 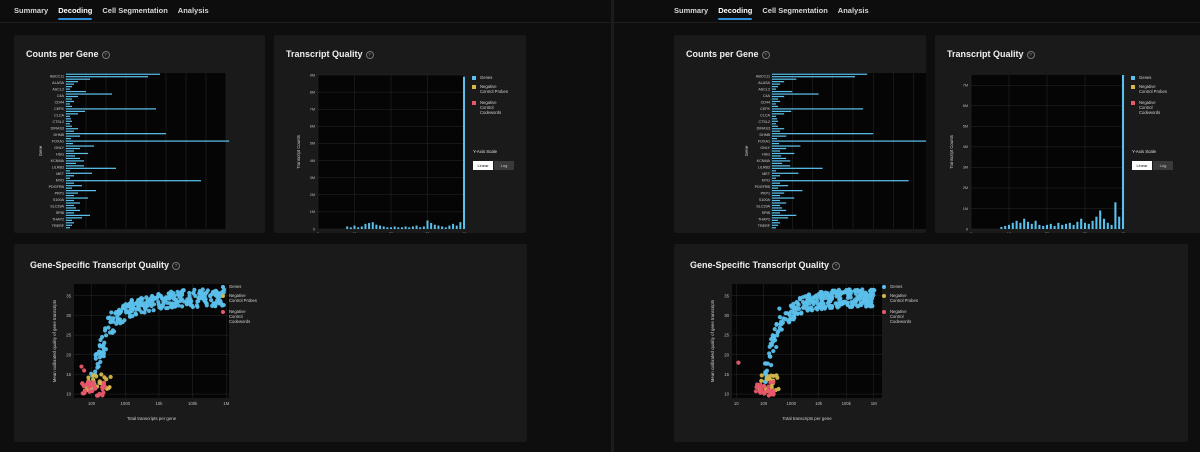 I want to click on plot-area, so click(x=849, y=151).